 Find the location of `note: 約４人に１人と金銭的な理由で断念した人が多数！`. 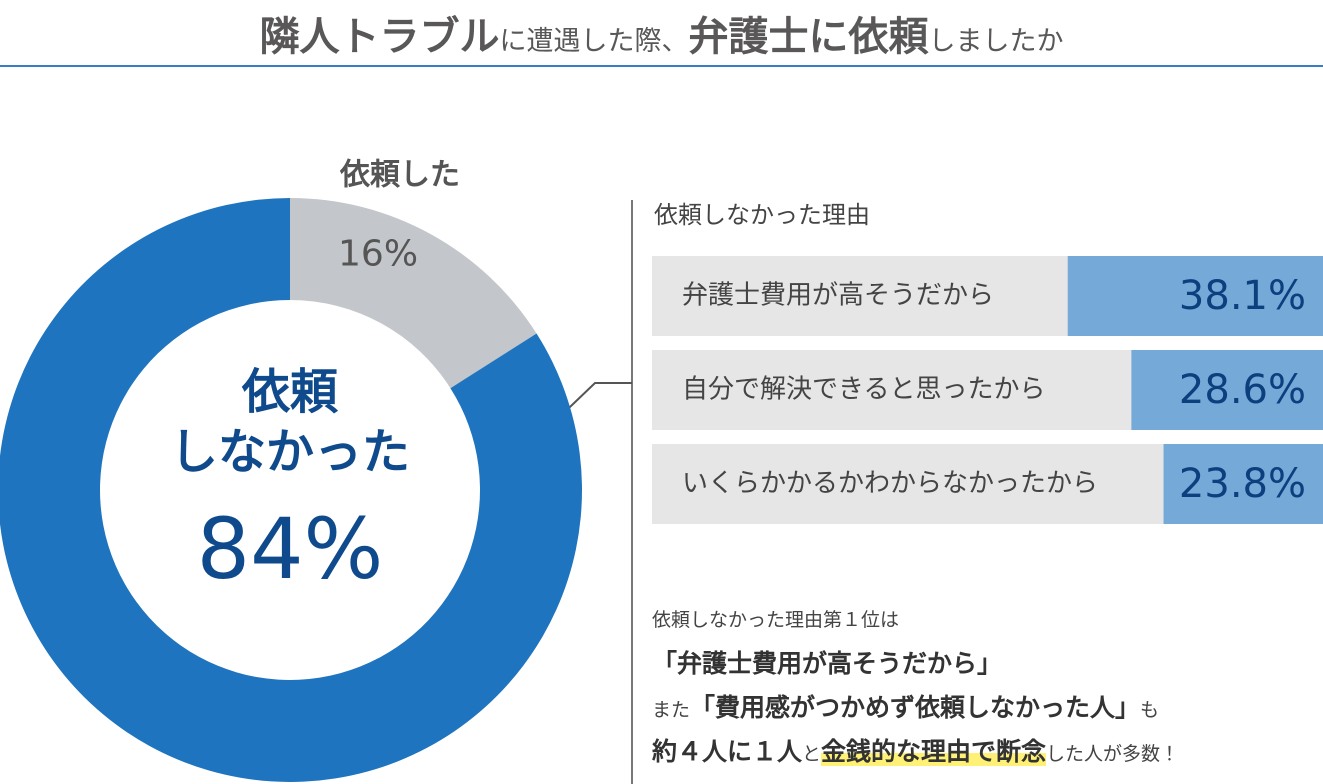

note: 約４人に１人と金銭的な理由で断念した人が多数！ is located at coordinates (915, 752).